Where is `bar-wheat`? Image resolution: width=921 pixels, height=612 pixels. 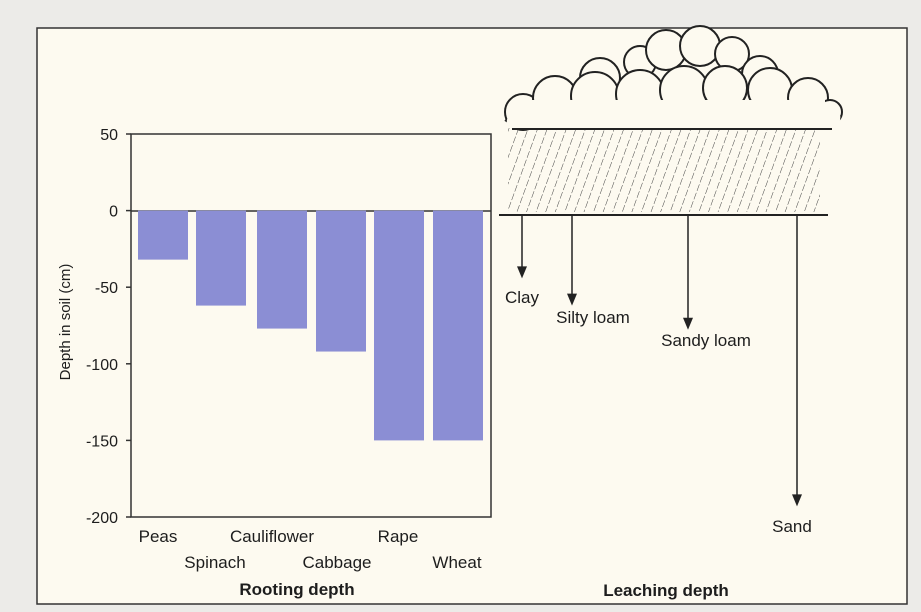
bar-wheat is located at coordinates (458, 325).